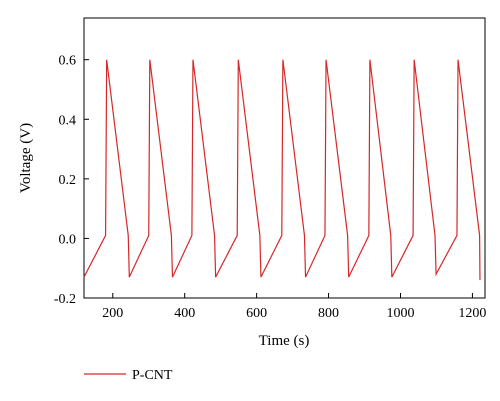 The height and width of the screenshot is (401, 500). Describe the element at coordinates (26, 158) in the screenshot. I see `y-axis-label: Voltage (V)` at that location.